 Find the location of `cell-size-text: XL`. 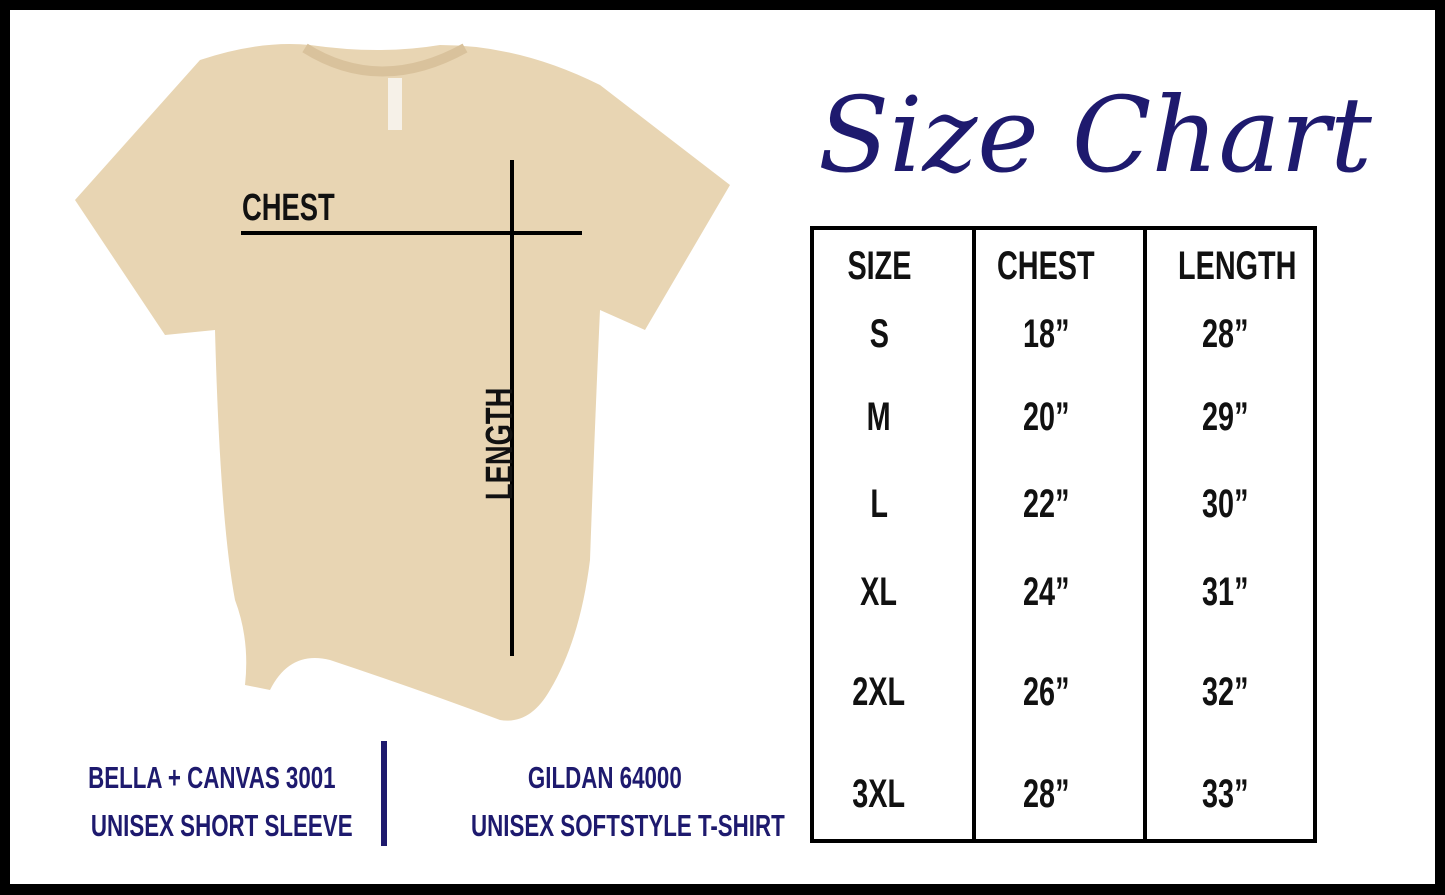

cell-size-text: XL is located at coordinates (879, 592).